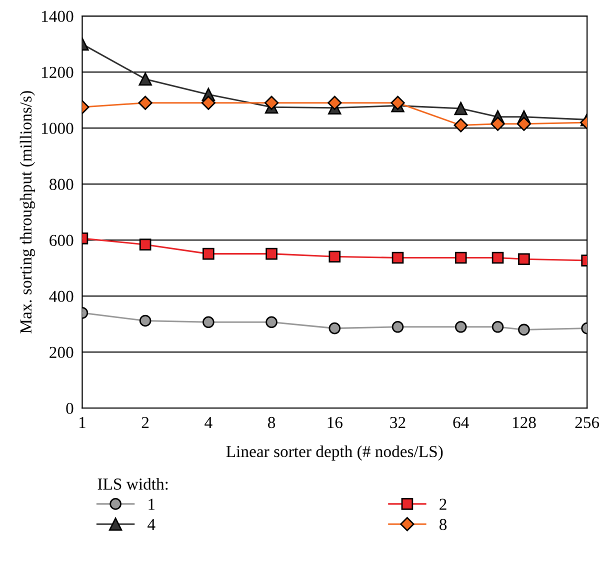  Describe the element at coordinates (70, 408) in the screenshot. I see `y-tick-label: 0` at that location.